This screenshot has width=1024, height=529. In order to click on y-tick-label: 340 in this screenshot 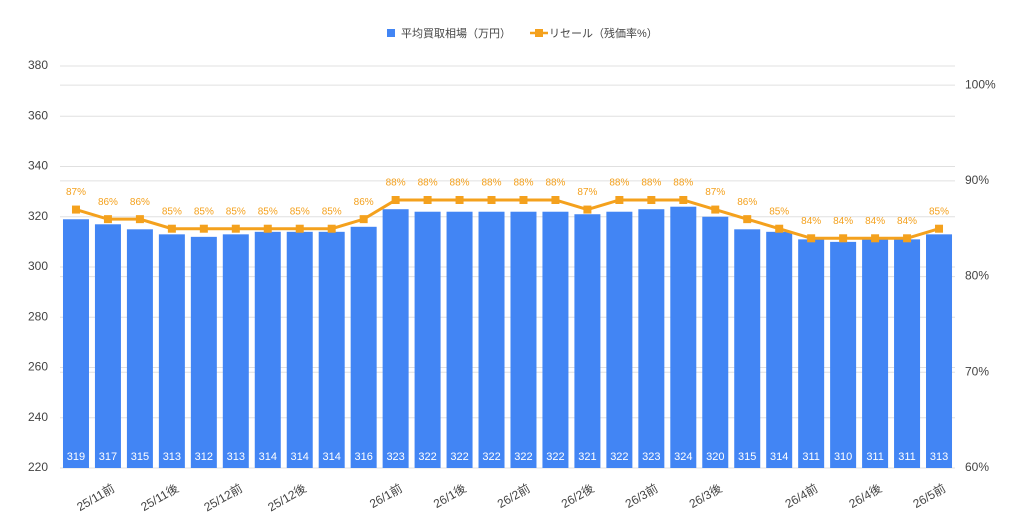, I will do `click(38, 166)`.